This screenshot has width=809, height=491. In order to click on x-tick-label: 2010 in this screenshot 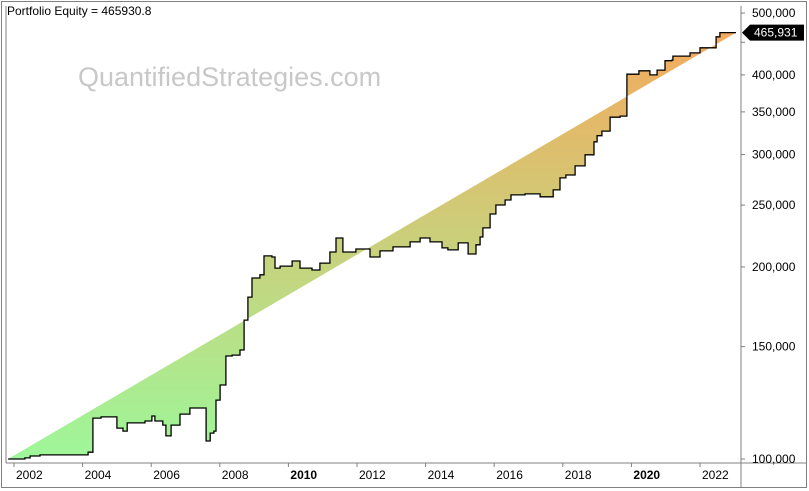, I will do `click(303, 475)`.